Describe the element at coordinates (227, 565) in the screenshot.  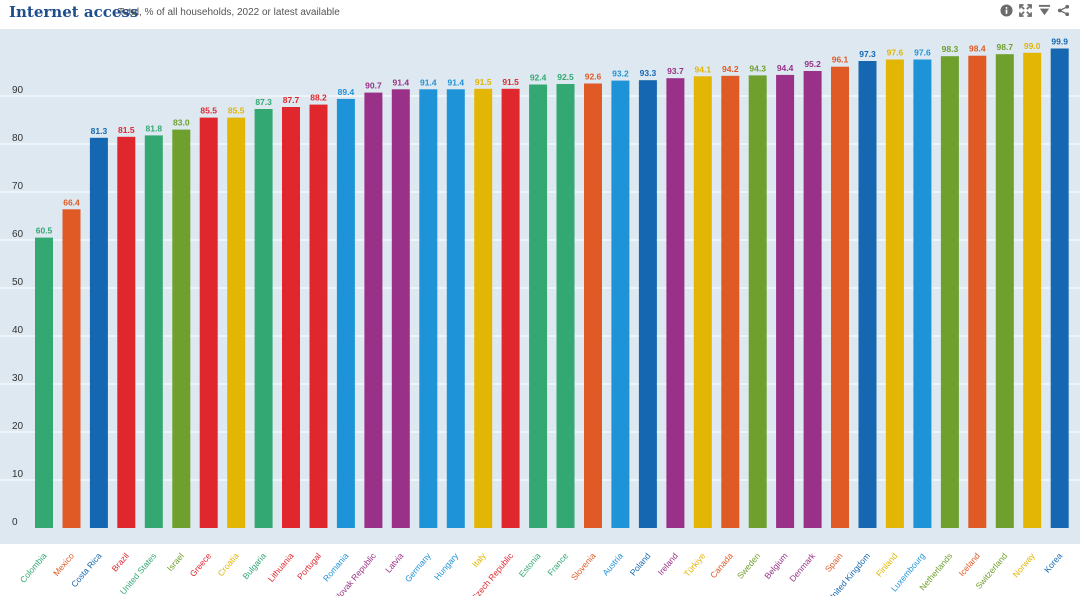
I see `x-tick-label: Croatia` at that location.